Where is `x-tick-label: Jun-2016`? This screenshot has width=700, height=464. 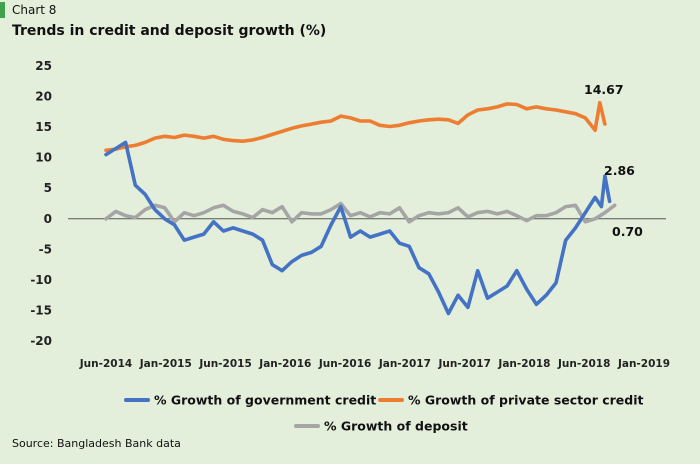 x-tick-label: Jun-2016 is located at coordinates (344, 364).